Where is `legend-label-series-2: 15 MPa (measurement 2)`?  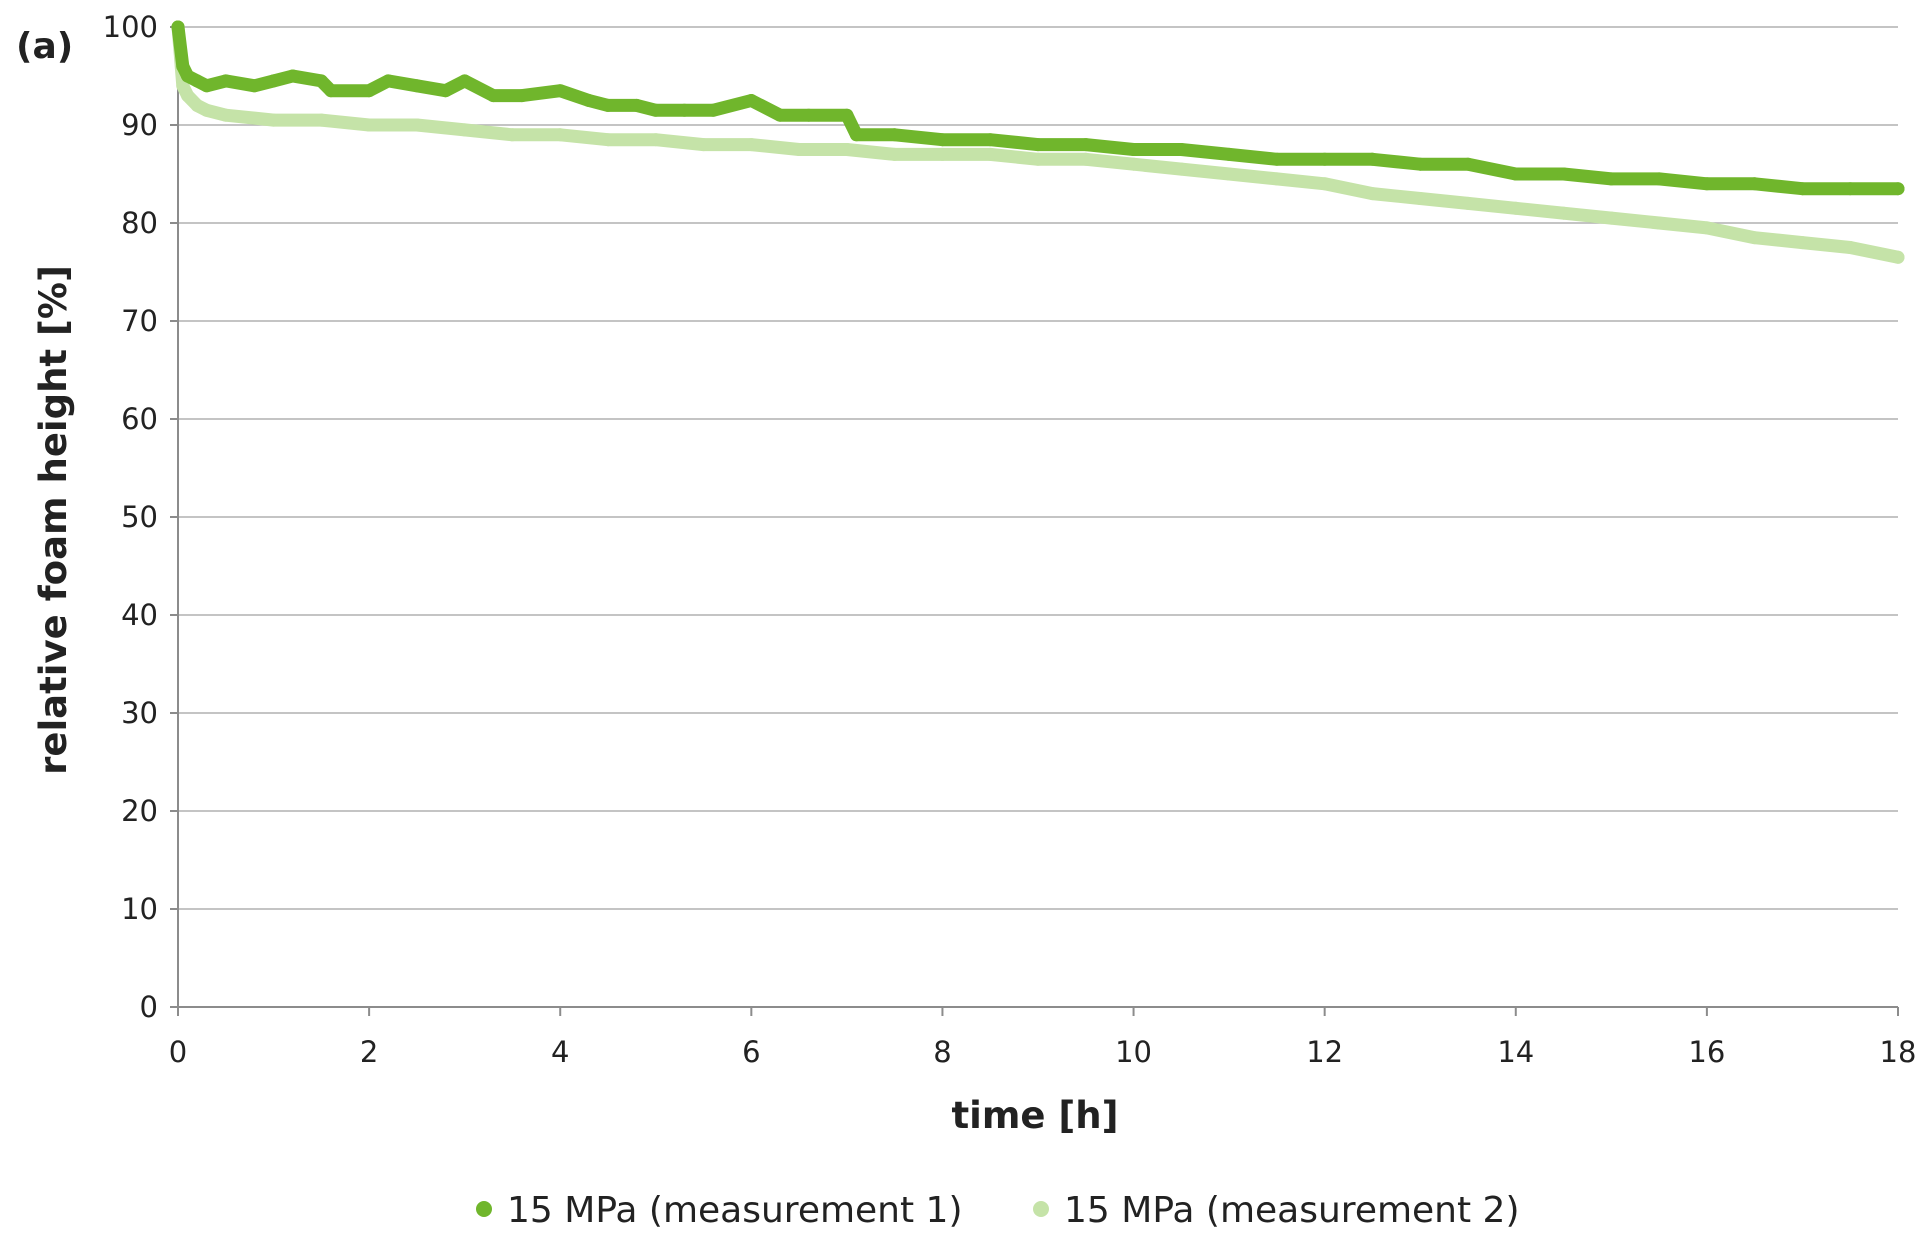 legend-label-series-2: 15 MPa (measurement 2) is located at coordinates (1292, 1210).